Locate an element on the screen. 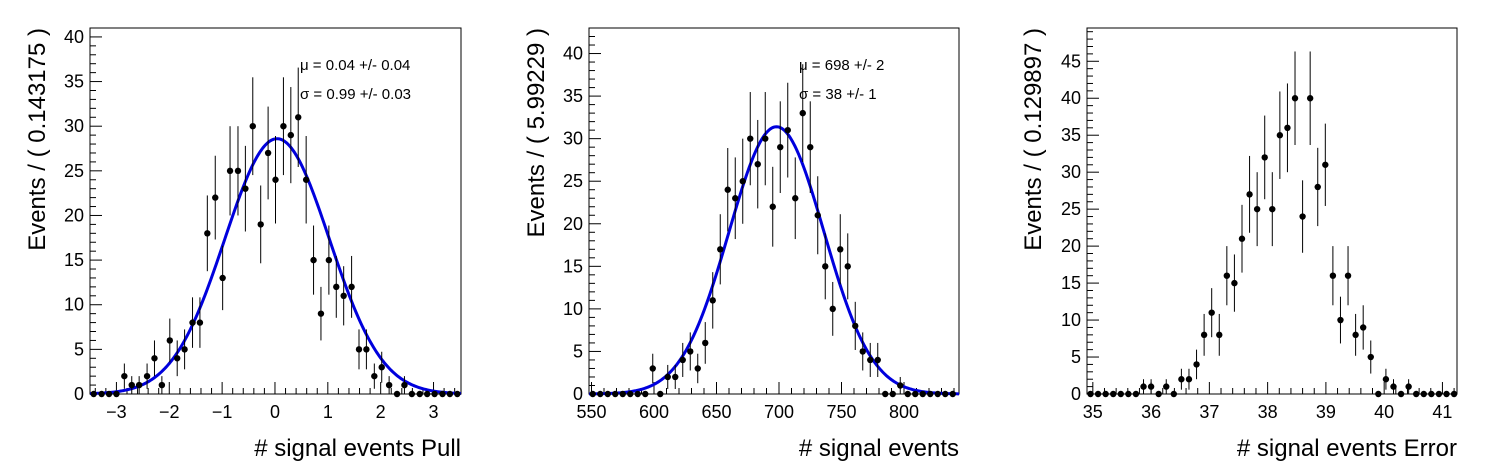 The image size is (1496, 472). x-tick-label: 2 is located at coordinates (381, 412).